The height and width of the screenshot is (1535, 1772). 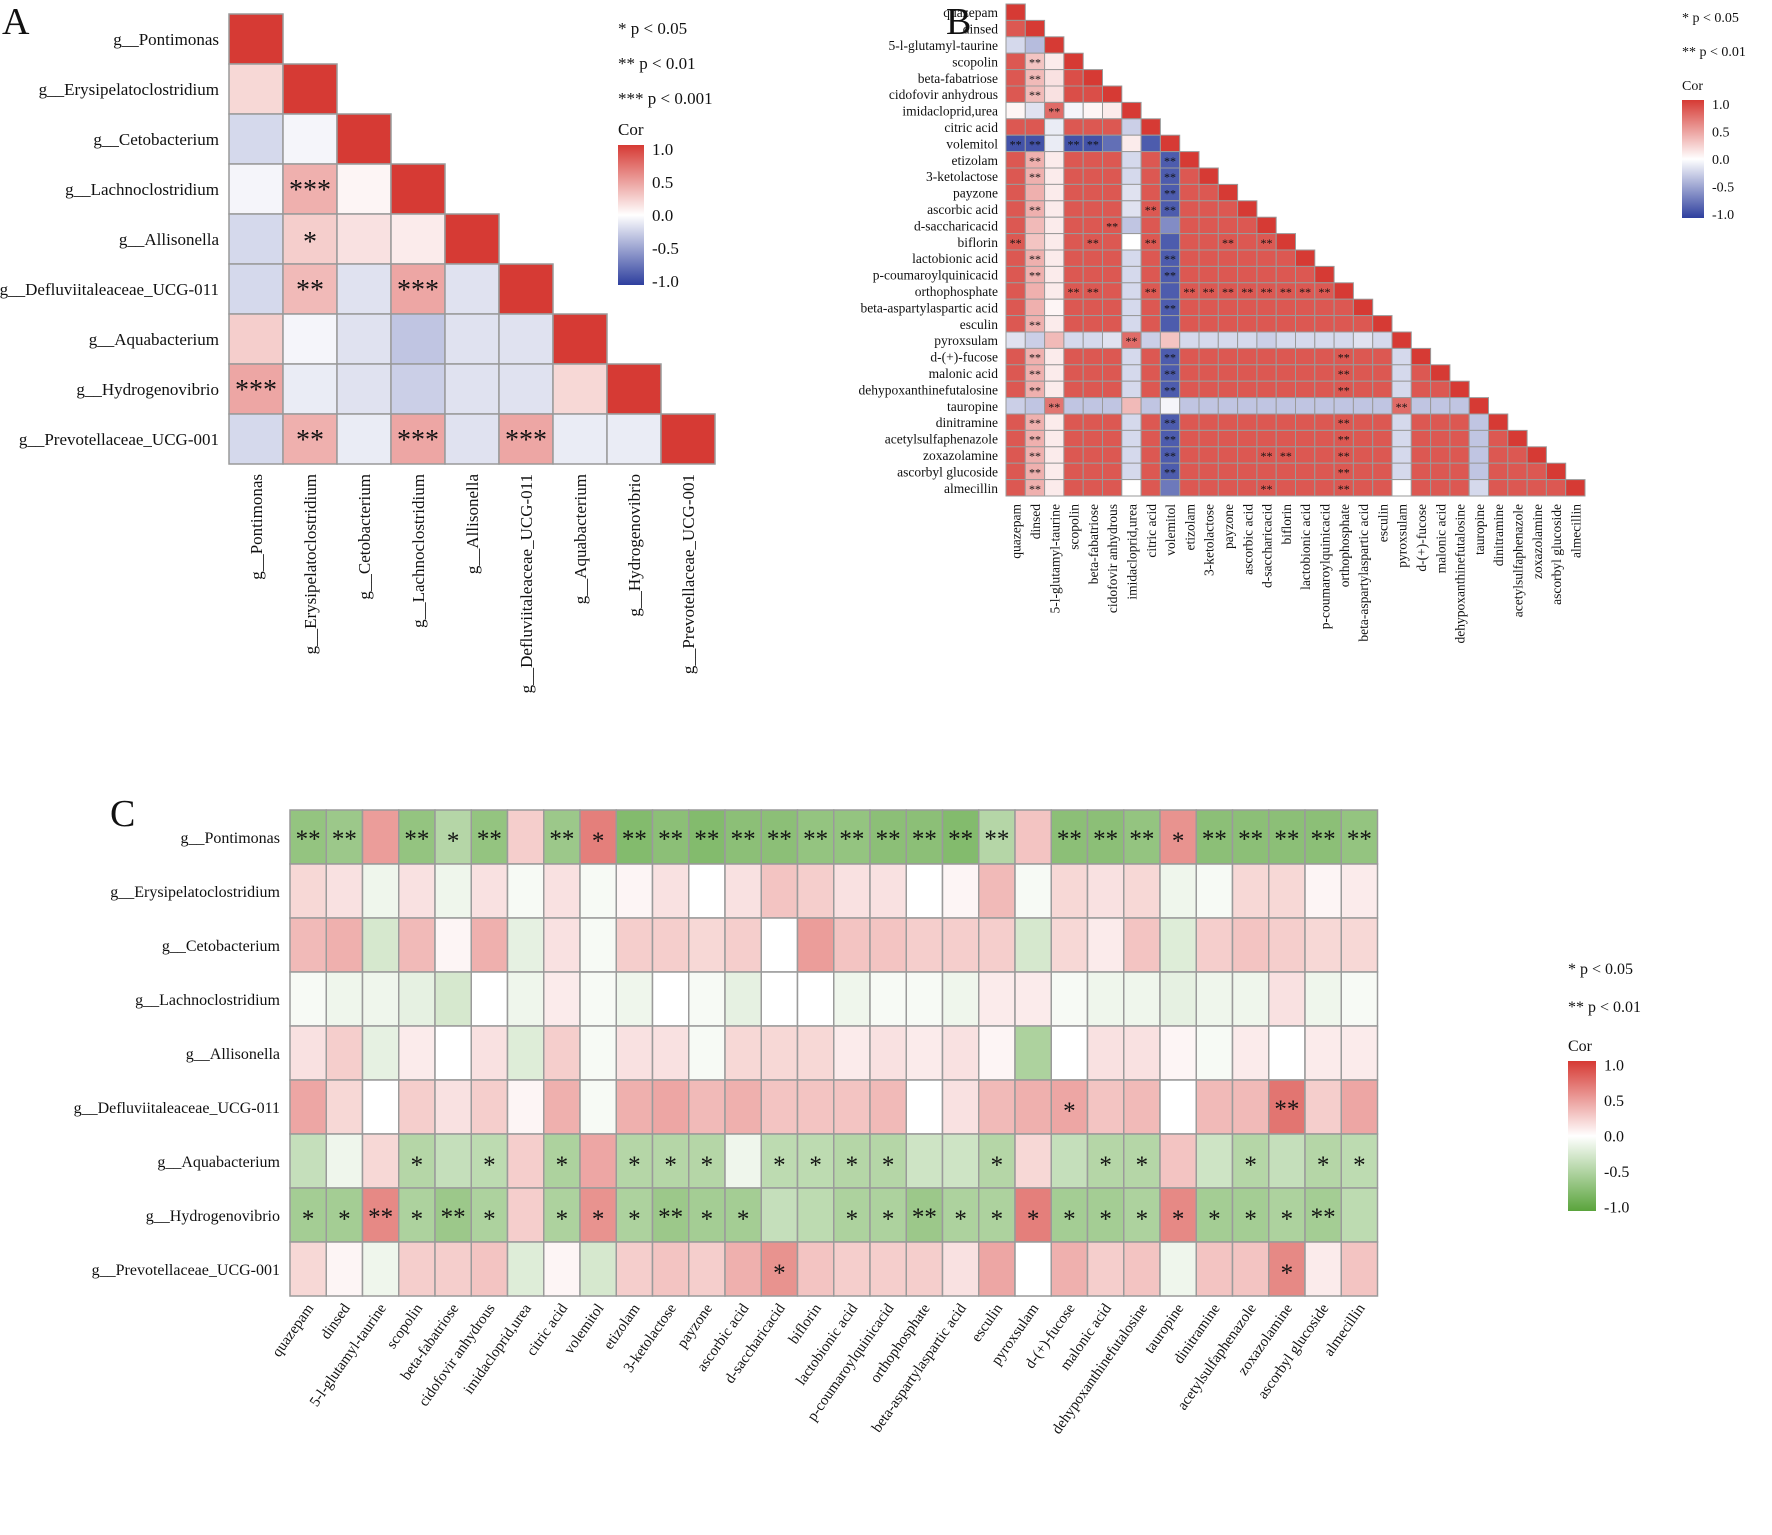 I want to click on column-label: pyroxsulam, so click(x=1402, y=536).